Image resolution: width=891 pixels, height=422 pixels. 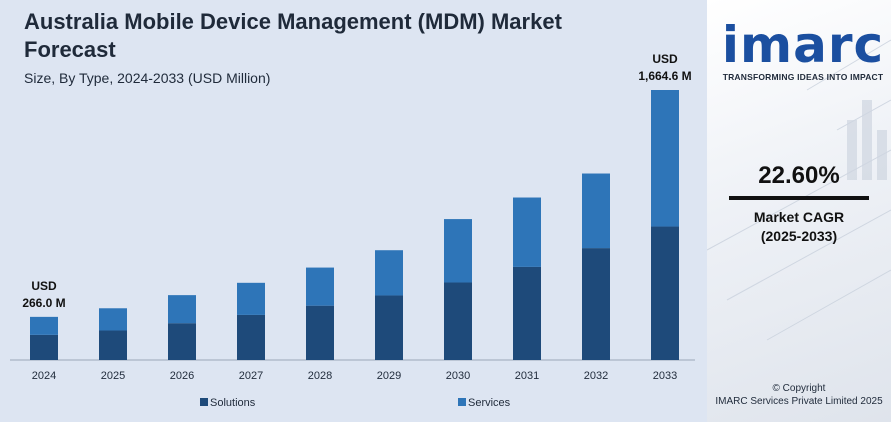 What do you see at coordinates (458, 321) in the screenshot?
I see `bar-solutions-2030` at bounding box center [458, 321].